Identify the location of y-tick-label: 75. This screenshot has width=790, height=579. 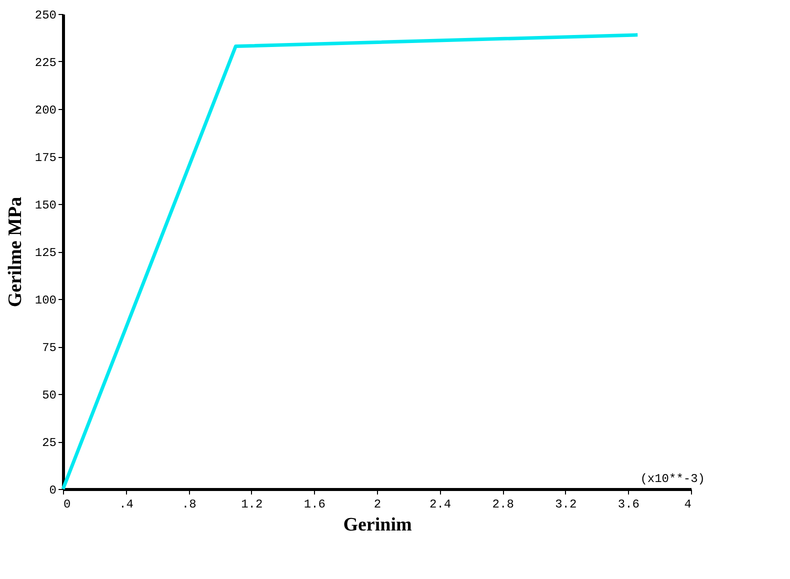
(49, 348).